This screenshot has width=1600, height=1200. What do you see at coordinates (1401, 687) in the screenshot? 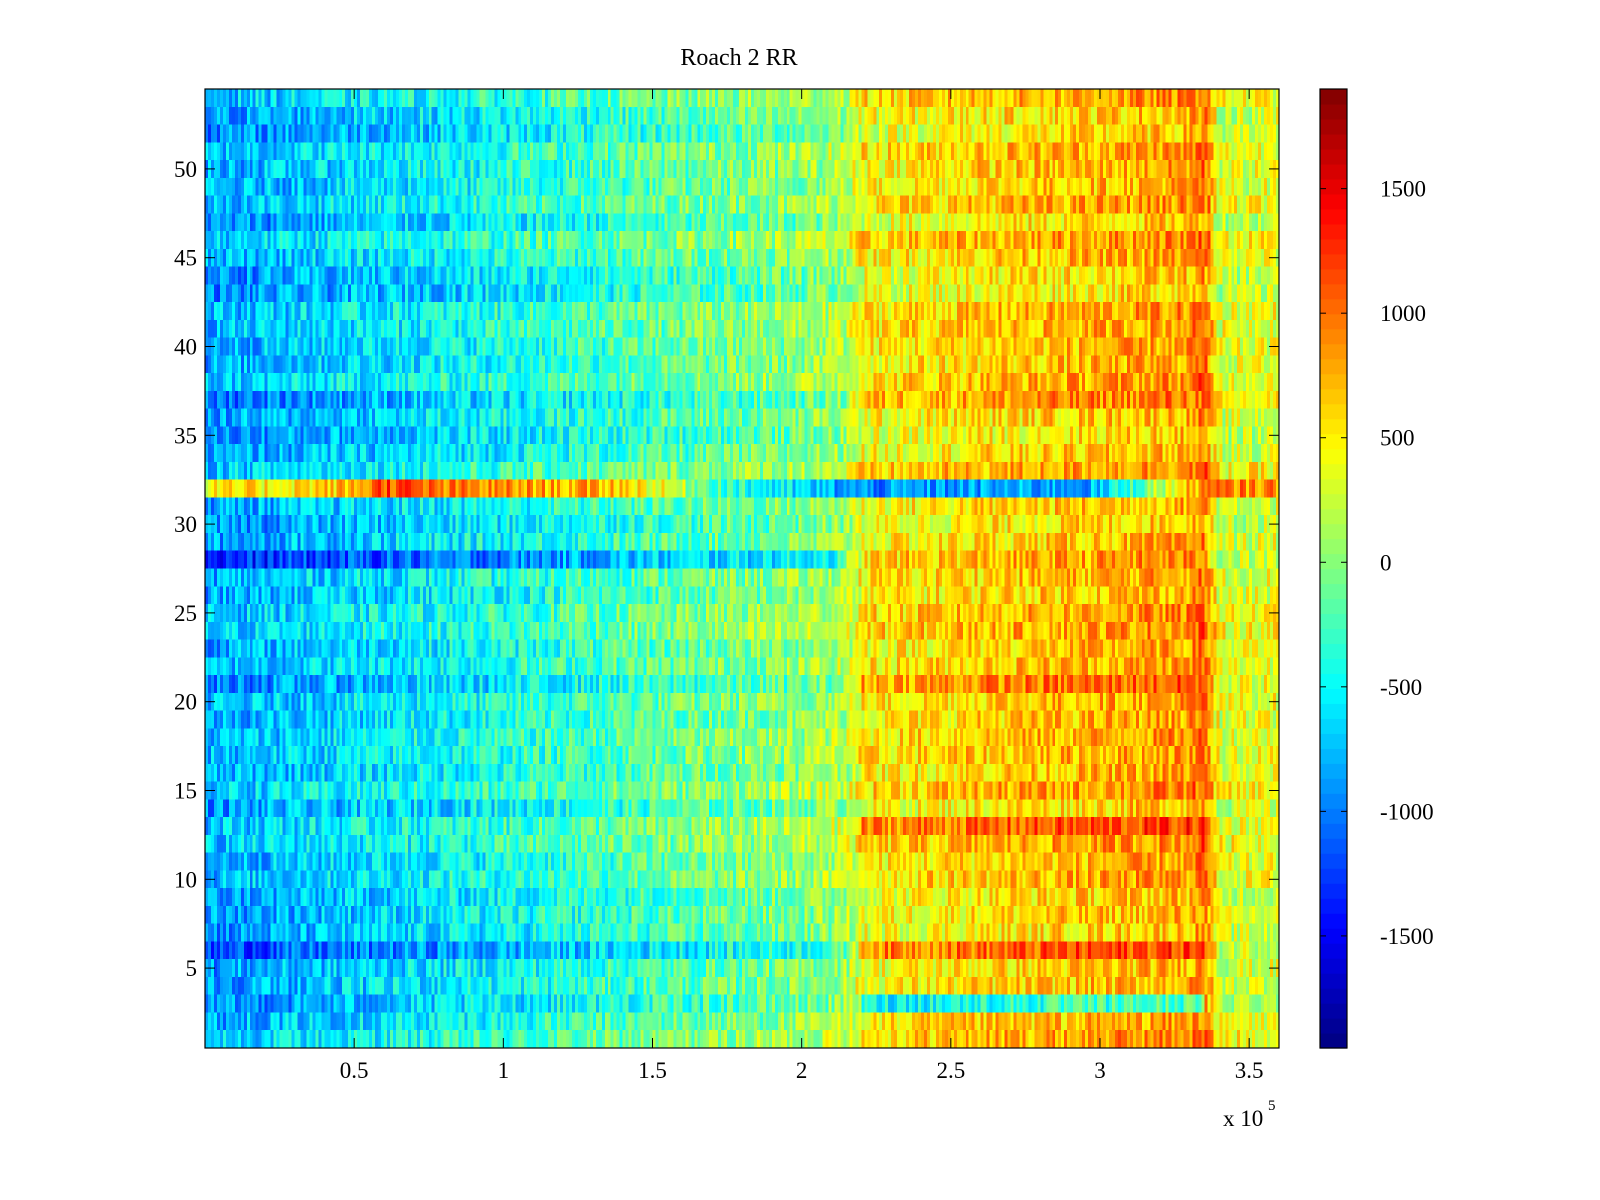
I see `colorbar-tick-label: -500` at bounding box center [1401, 687].